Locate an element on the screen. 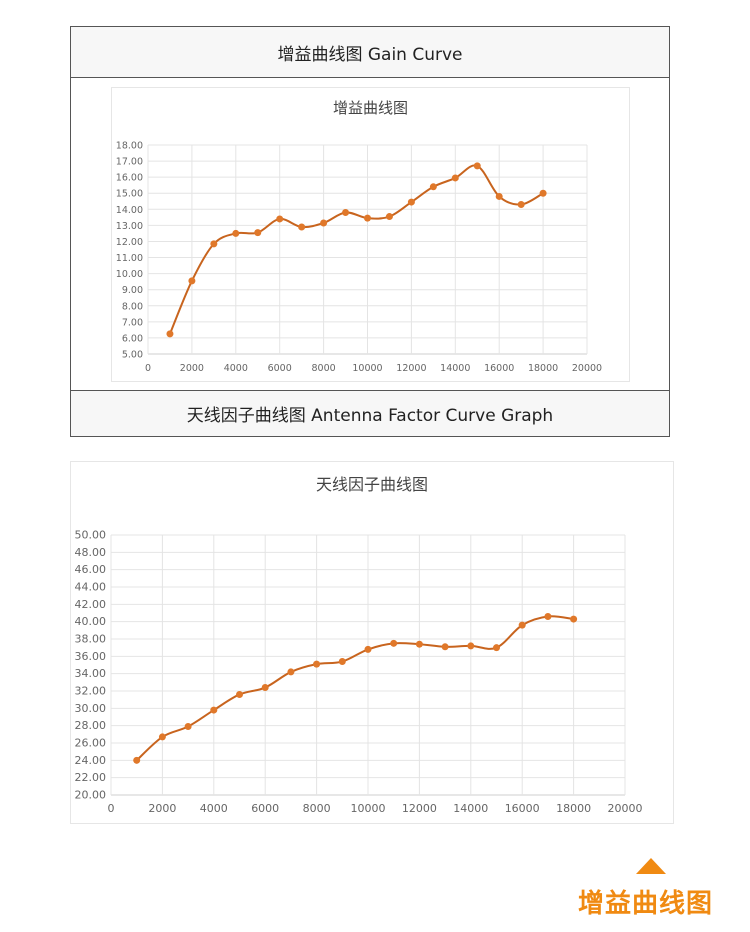  y-tick-label: 17.00 is located at coordinates (129, 162).